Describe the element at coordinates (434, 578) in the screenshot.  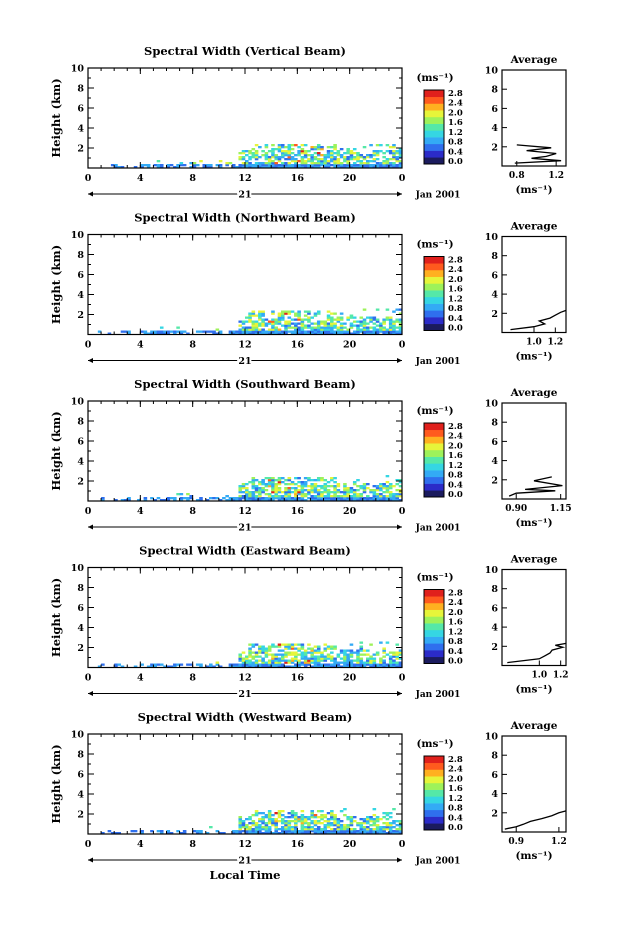
I see `colorbar-unit: (ms⁻¹)` at that location.